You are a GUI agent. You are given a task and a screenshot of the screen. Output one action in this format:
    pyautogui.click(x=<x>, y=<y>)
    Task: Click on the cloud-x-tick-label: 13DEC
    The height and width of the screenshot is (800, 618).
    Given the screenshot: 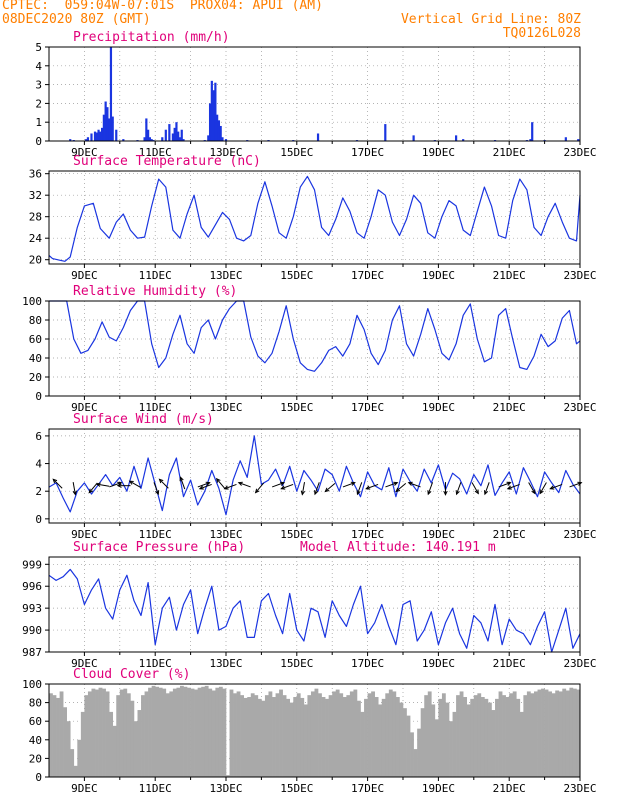 What is the action you would take?
    pyautogui.click(x=225, y=788)
    